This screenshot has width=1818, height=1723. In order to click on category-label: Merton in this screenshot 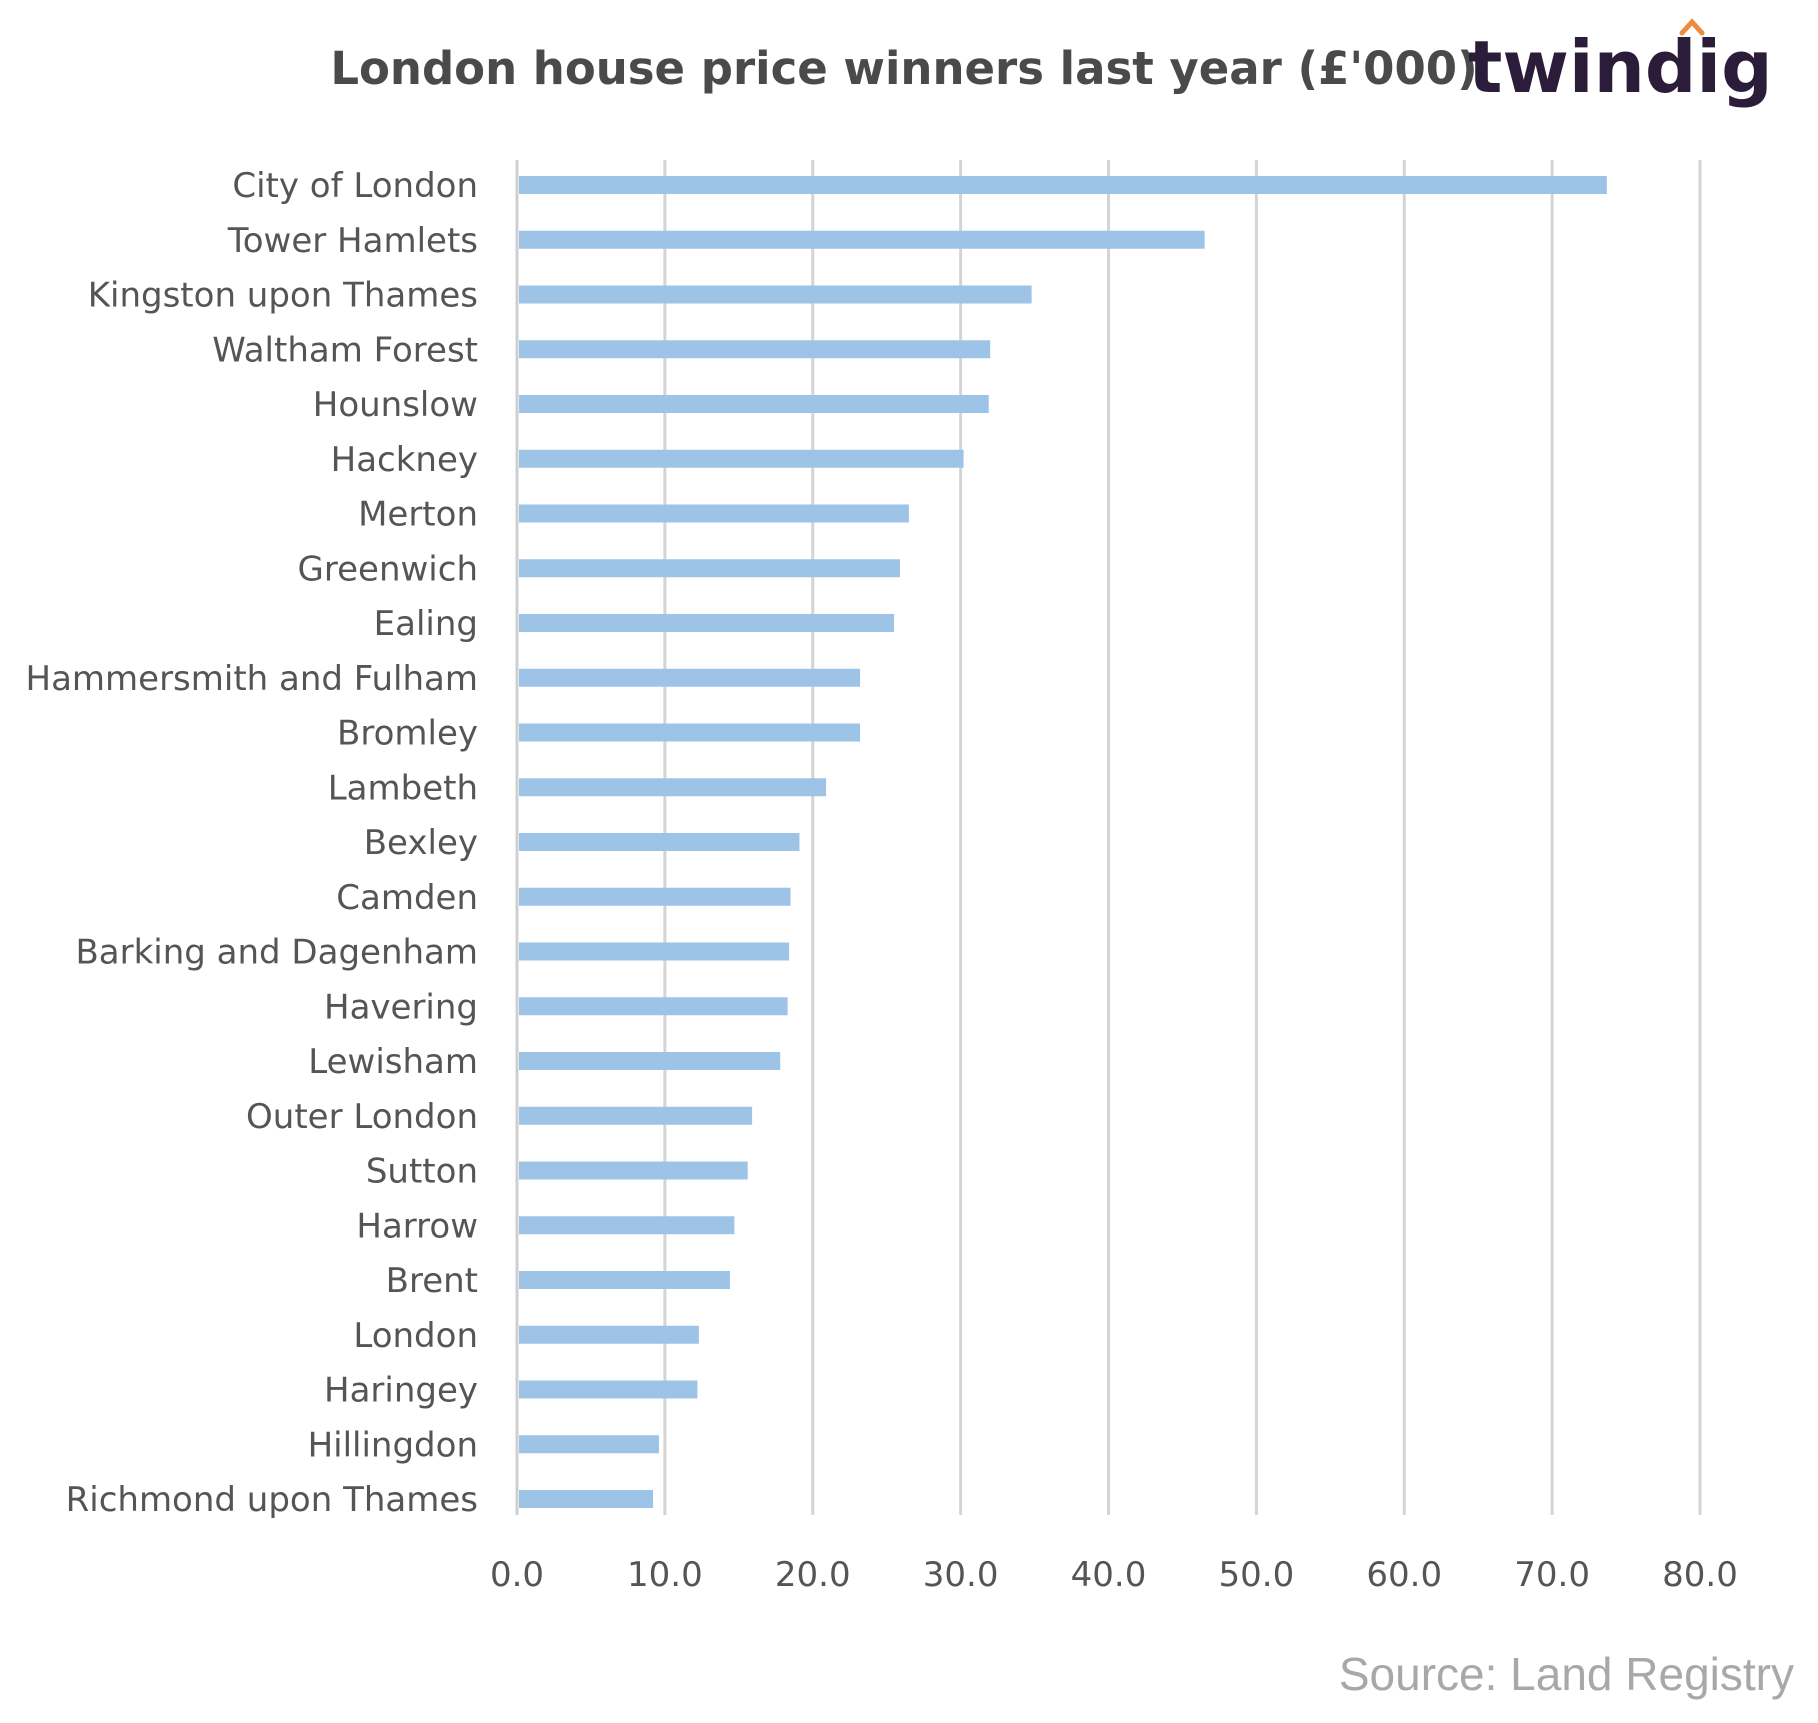, I will do `click(418, 515)`.